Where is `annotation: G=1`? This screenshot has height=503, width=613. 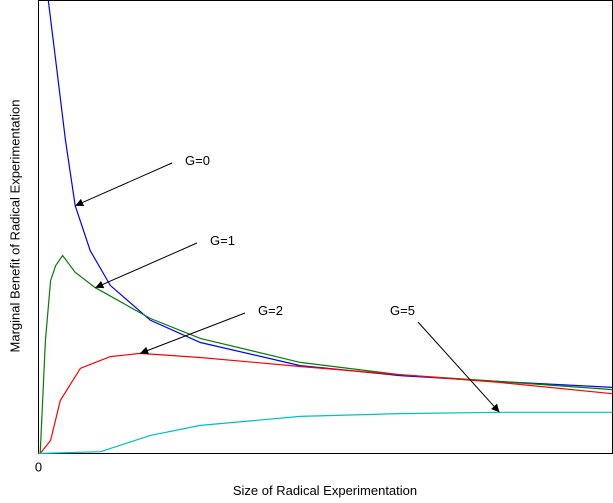 annotation: G=1 is located at coordinates (222, 240).